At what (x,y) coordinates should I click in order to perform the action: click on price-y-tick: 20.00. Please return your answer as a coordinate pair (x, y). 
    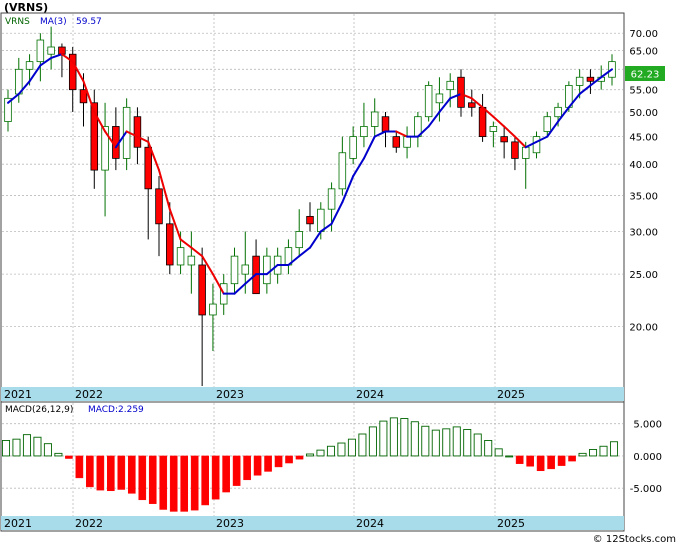
    Looking at the image, I should click on (643, 327).